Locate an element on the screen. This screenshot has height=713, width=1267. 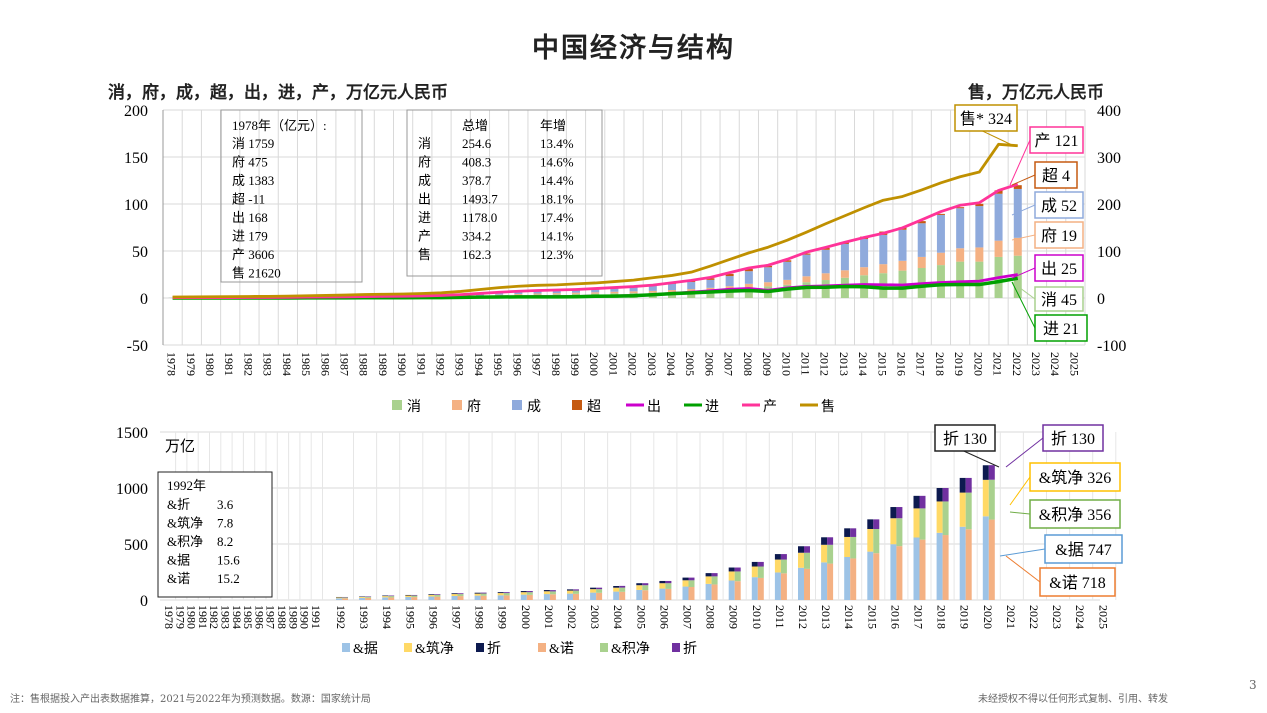
bar-成-2011 is located at coordinates (806, 265).